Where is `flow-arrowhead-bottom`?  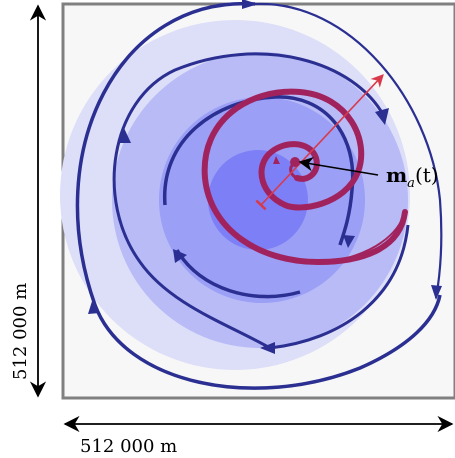
flow-arrowhead-bottom is located at coordinates (267, 348).